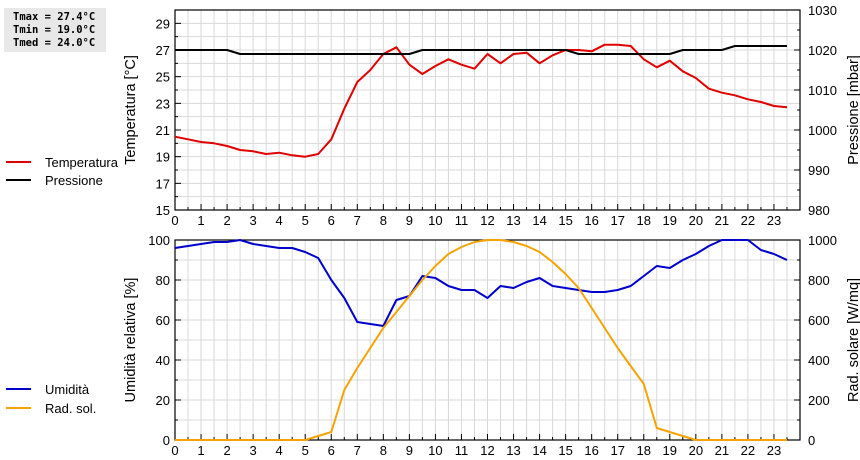  What do you see at coordinates (822, 10) in the screenshot?
I see `y-tick-label-right: 1030` at bounding box center [822, 10].